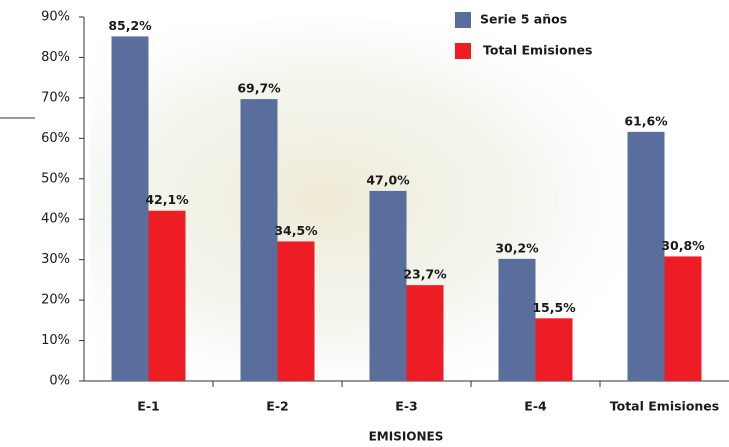 The height and width of the screenshot is (447, 729). Describe the element at coordinates (55, 300) in the screenshot. I see `y-tick-label: 20%` at that location.